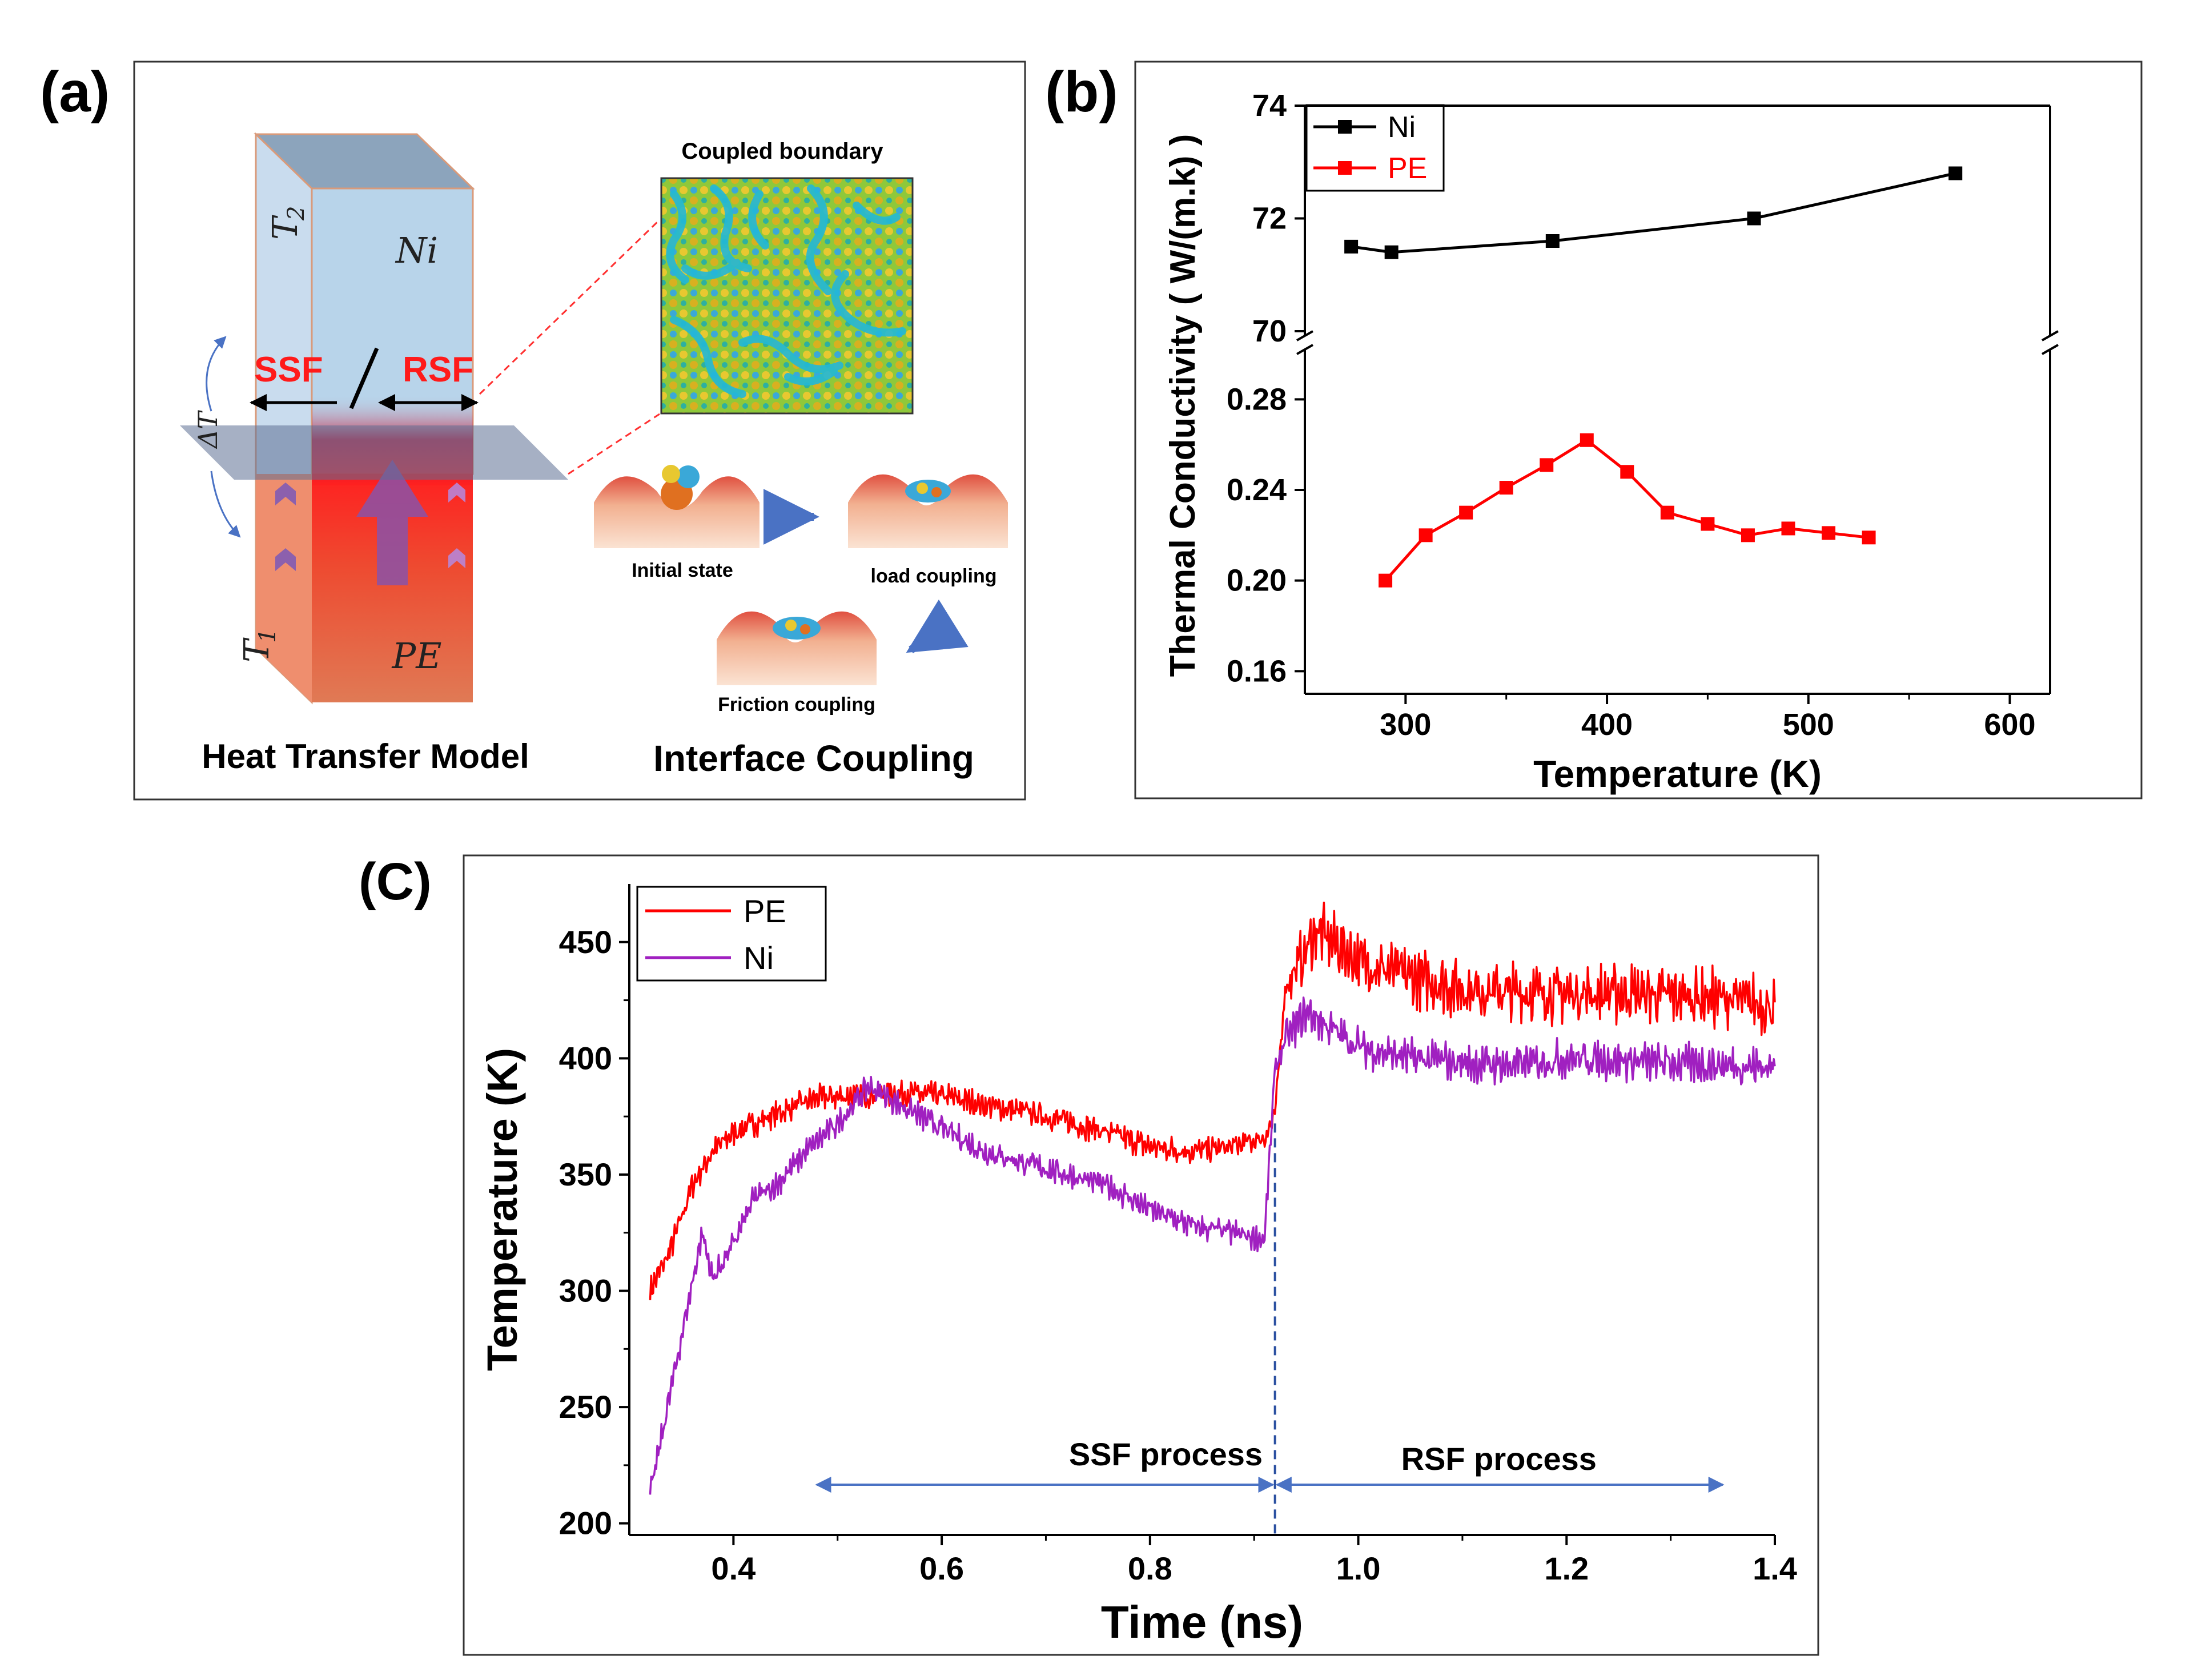 The width and height of the screenshot is (2186, 1680). Describe the element at coordinates (438, 369) in the screenshot. I see `rsf-label: RSF` at that location.